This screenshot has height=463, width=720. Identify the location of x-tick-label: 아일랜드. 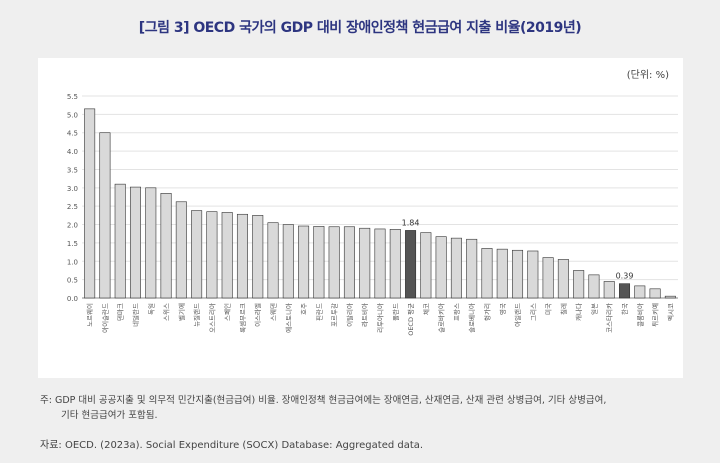
(517, 315).